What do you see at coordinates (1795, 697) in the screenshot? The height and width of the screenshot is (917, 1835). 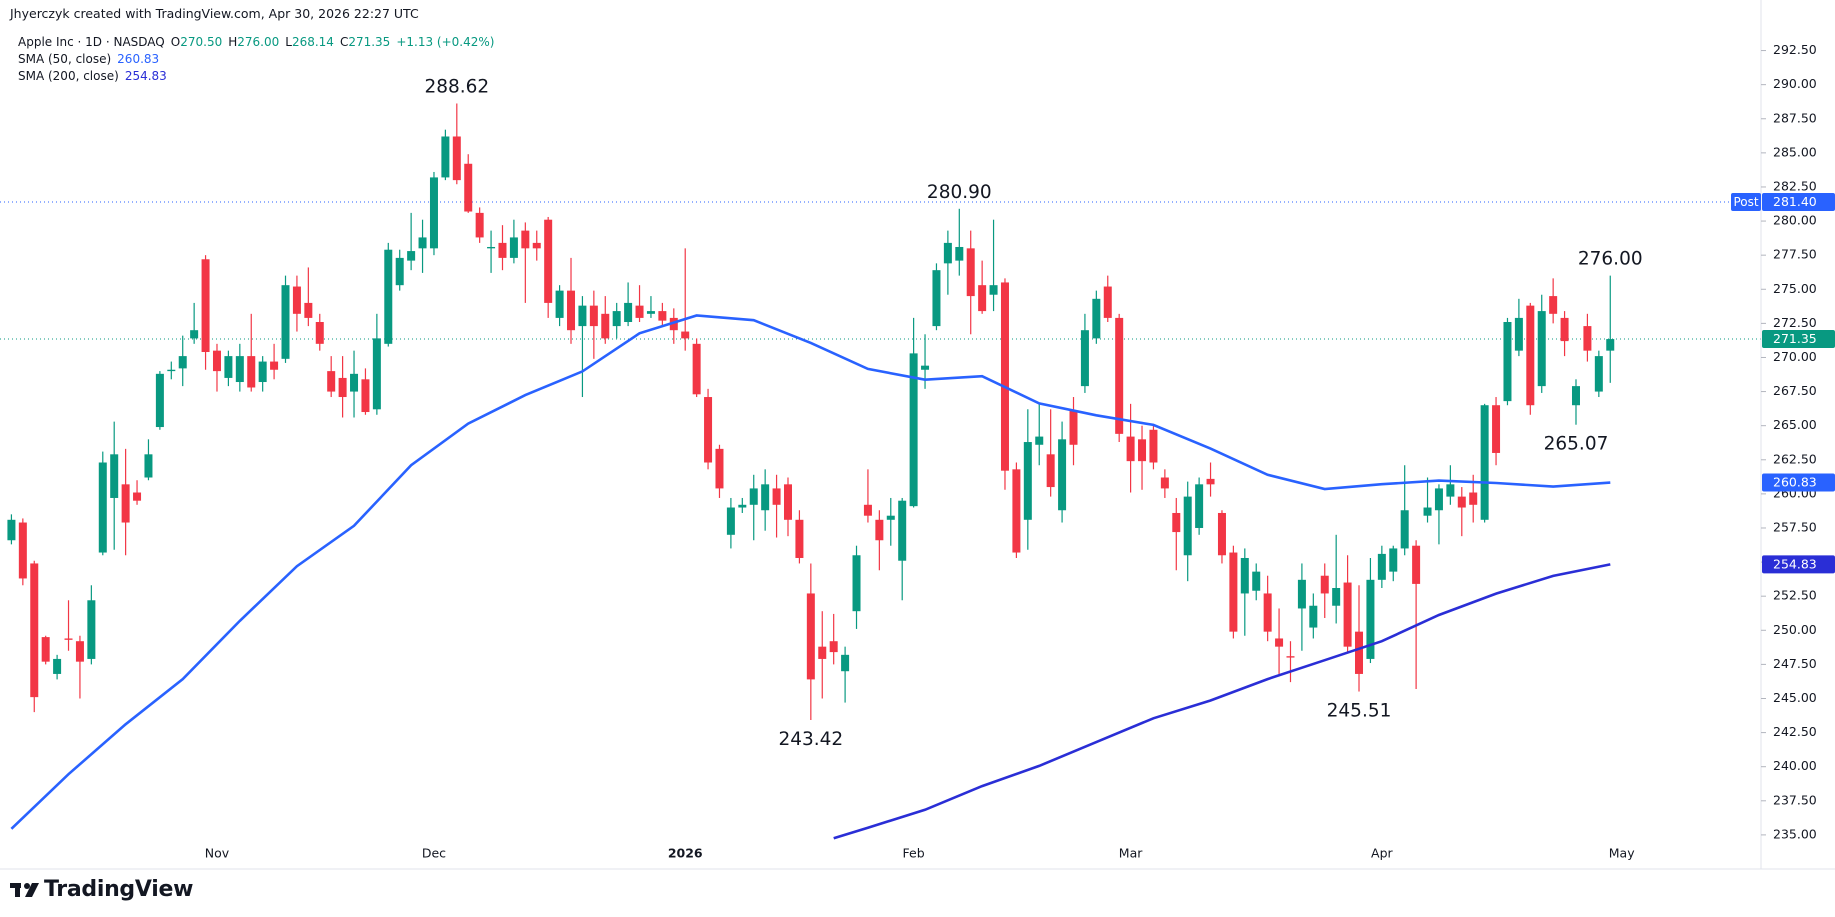 I see `y-tick-label: 245.00` at bounding box center [1795, 697].